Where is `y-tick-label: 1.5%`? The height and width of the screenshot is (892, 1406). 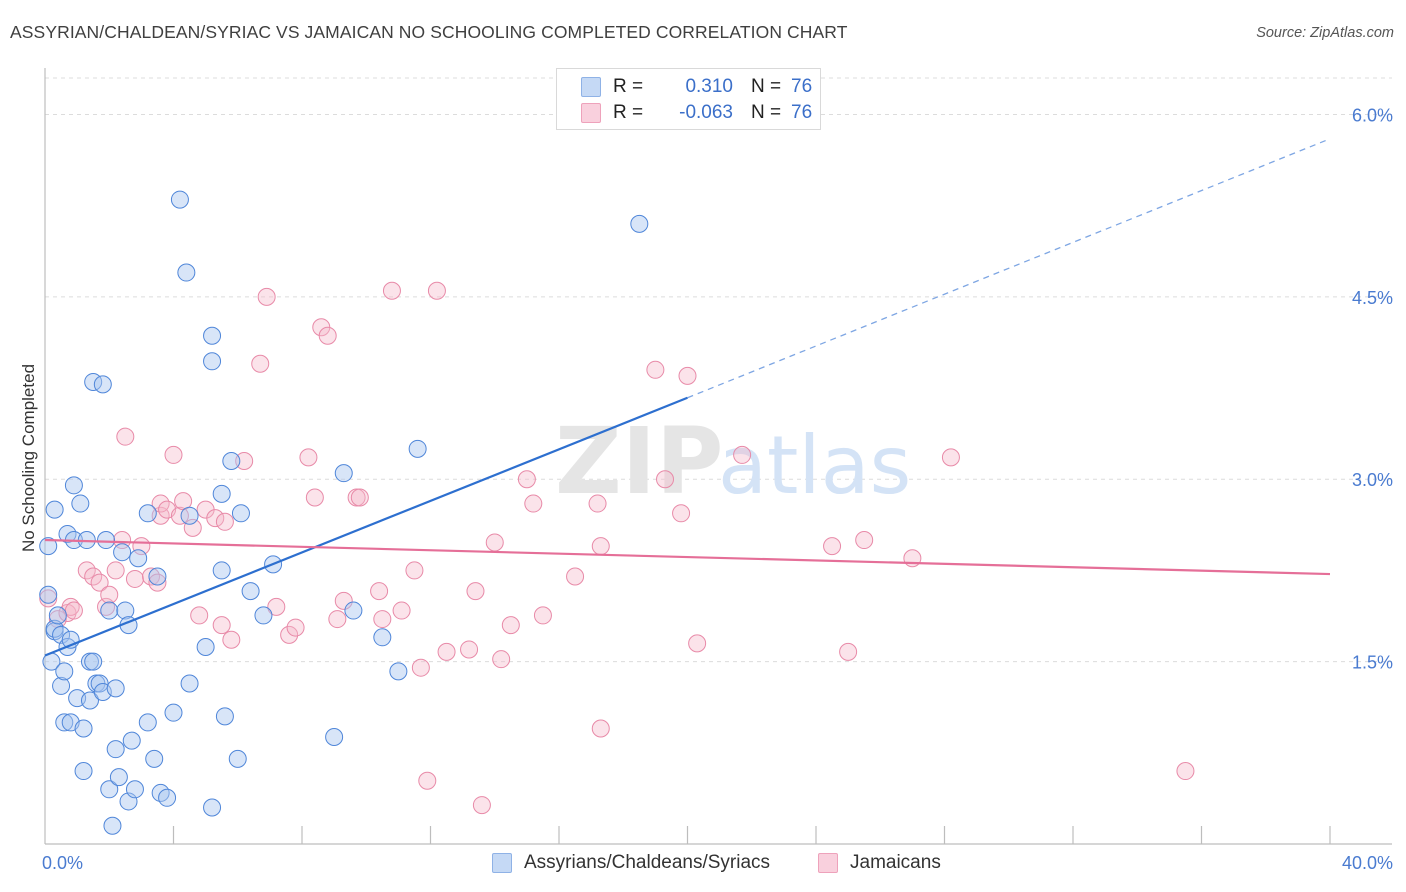 y-tick-label: 1.5% is located at coordinates (1372, 663).